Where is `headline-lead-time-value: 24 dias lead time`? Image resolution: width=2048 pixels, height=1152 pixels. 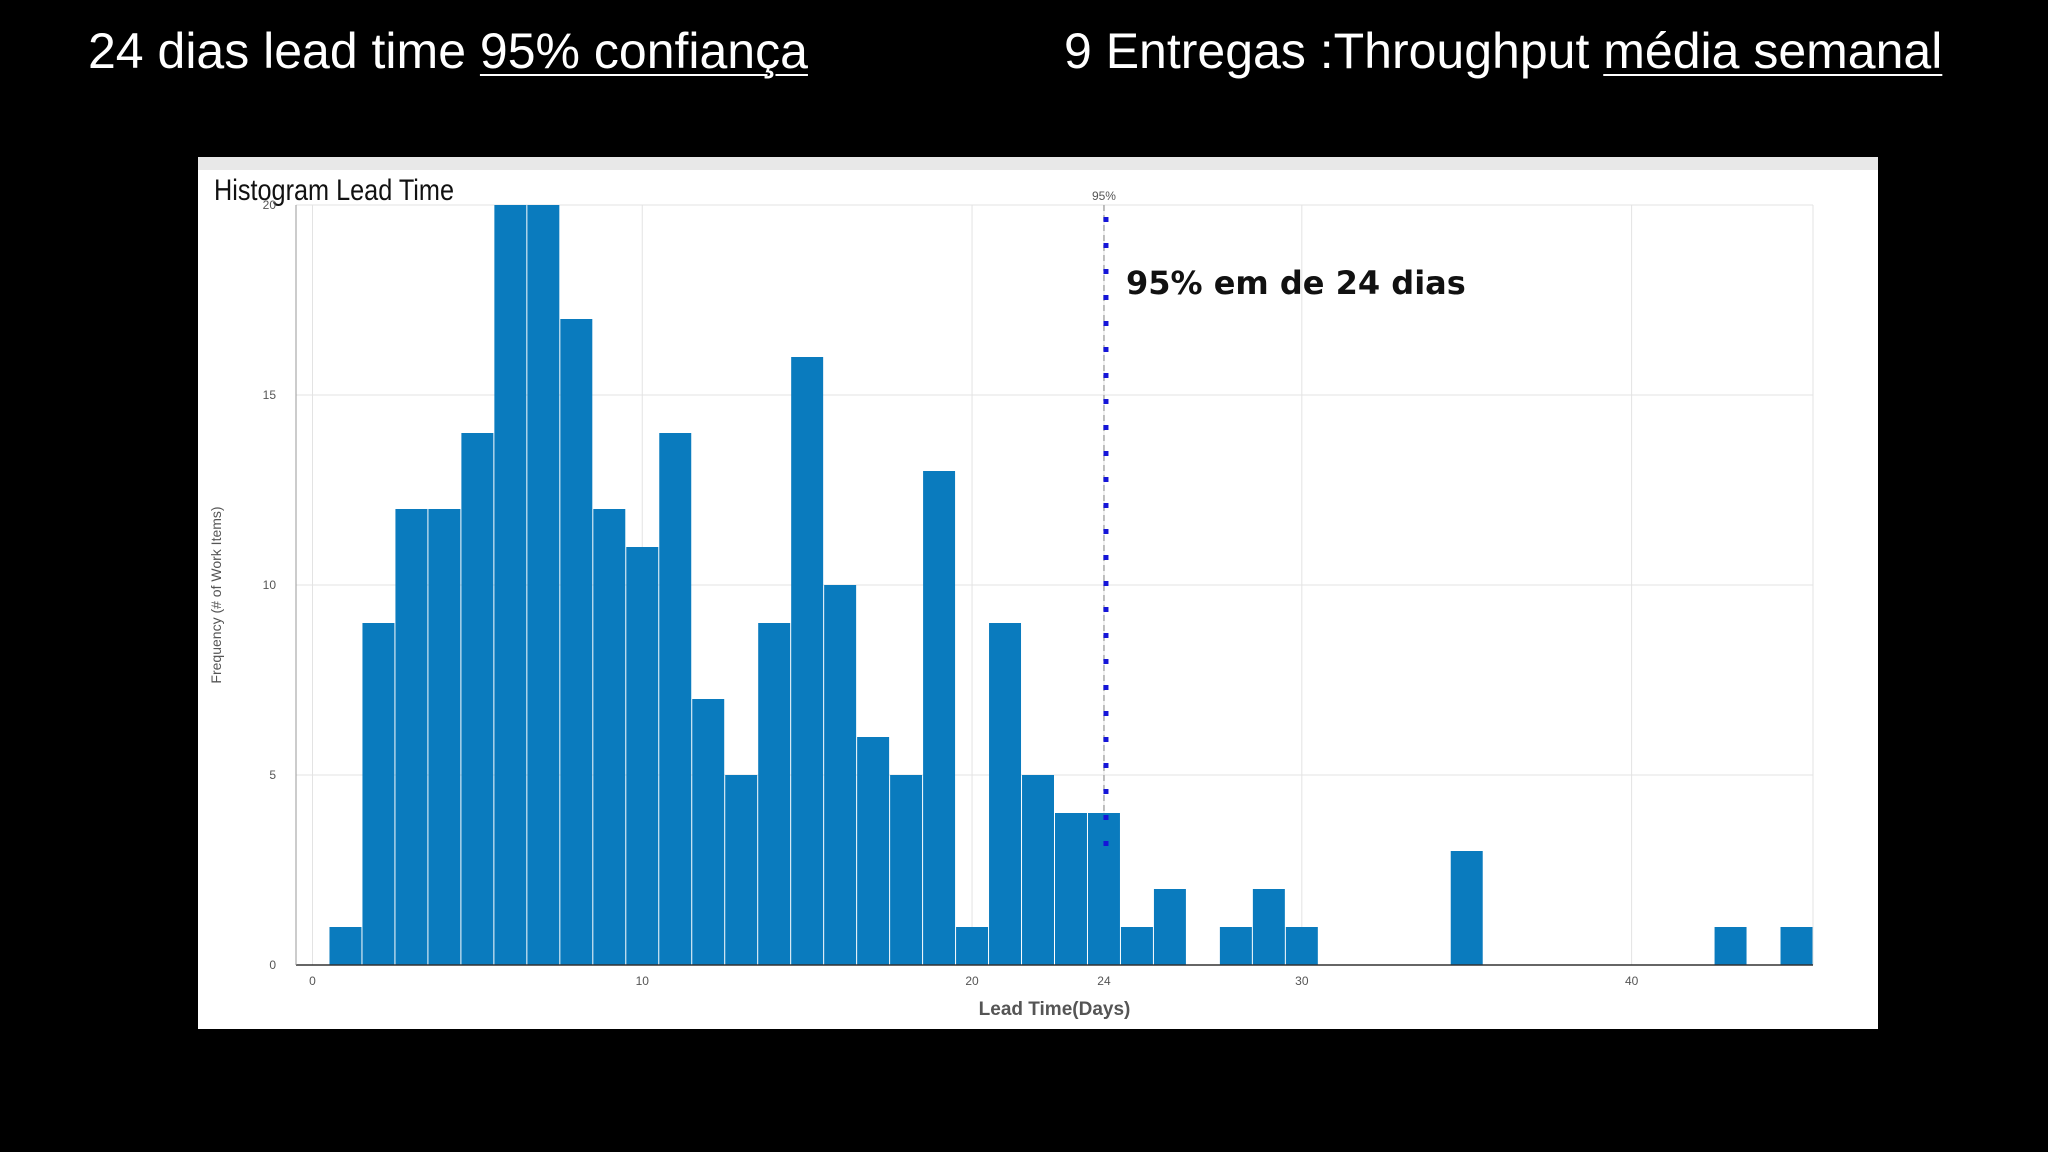
headline-lead-time-value: 24 dias lead time is located at coordinates (277, 51).